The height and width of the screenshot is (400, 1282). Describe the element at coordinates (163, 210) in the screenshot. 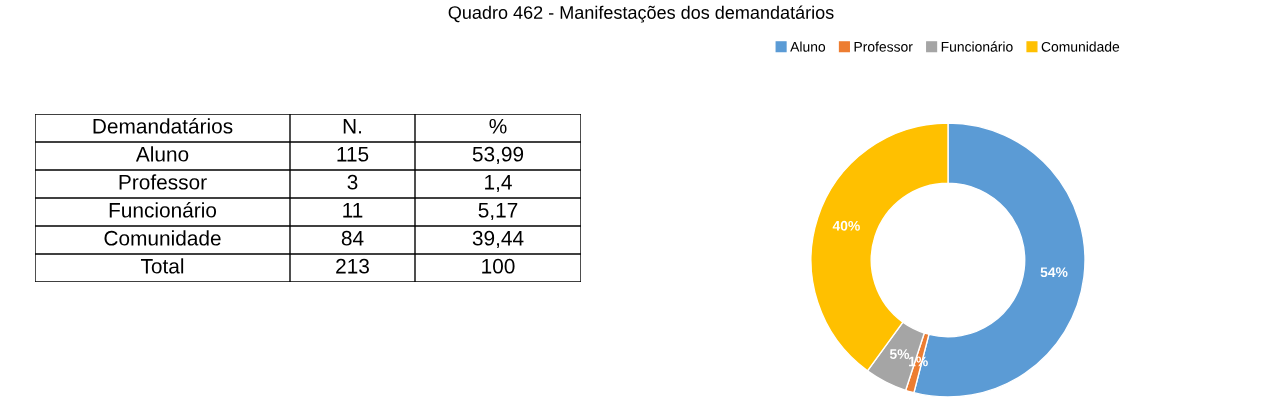

I see `text: Funcionário` at that location.